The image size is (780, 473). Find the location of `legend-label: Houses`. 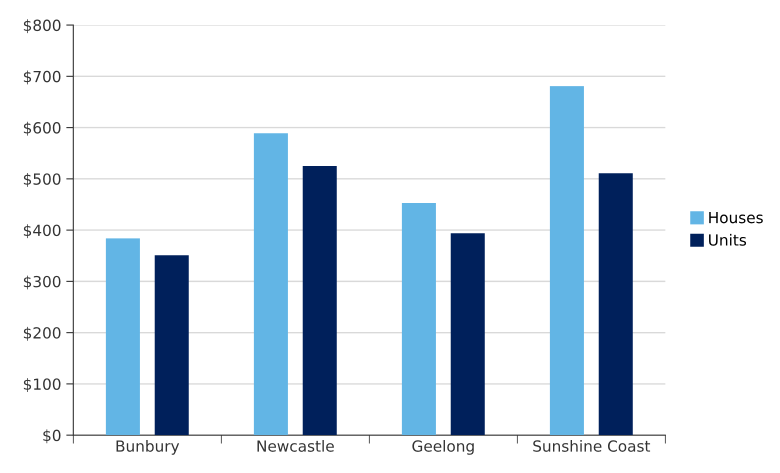

legend-label: Houses is located at coordinates (736, 218).